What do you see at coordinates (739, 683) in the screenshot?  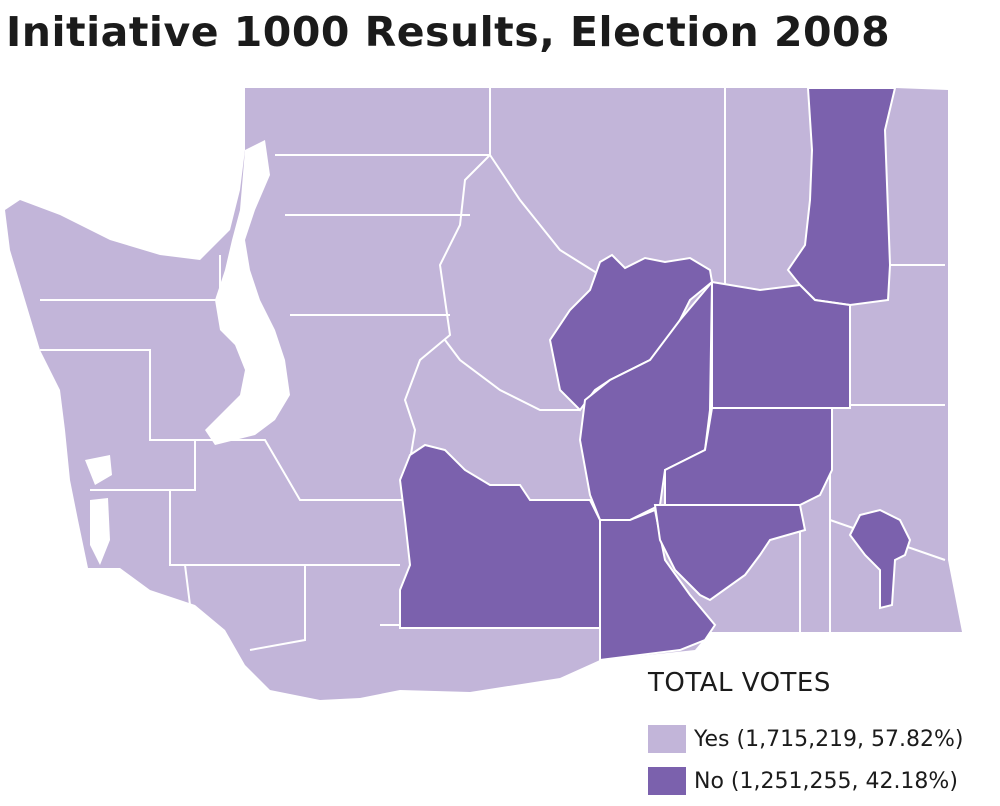 I see `legend-title: TOTAL VOTES` at bounding box center [739, 683].